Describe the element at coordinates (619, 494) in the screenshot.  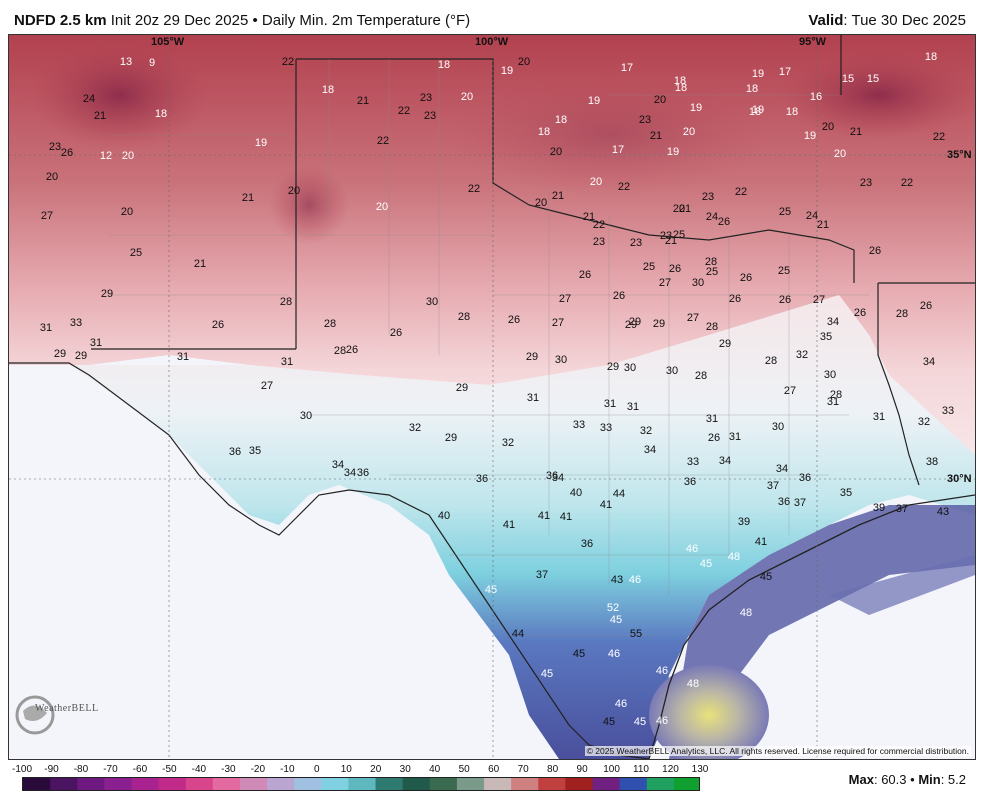
I see `temperature-label: 44` at that location.